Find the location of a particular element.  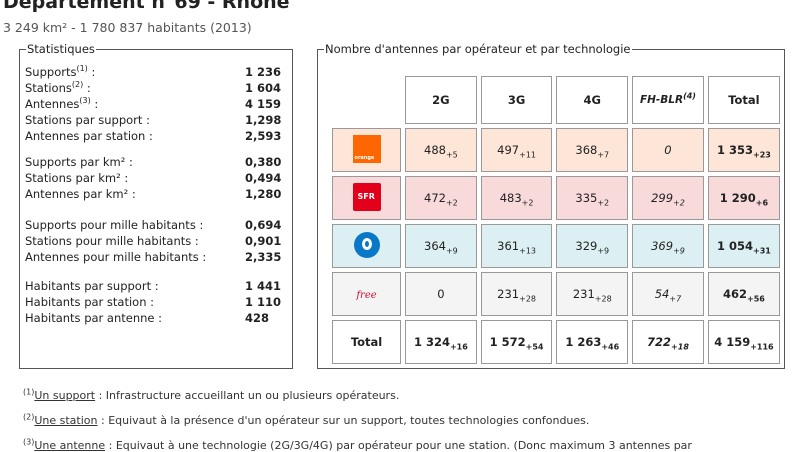

column-header-total: Total is located at coordinates (743, 100).